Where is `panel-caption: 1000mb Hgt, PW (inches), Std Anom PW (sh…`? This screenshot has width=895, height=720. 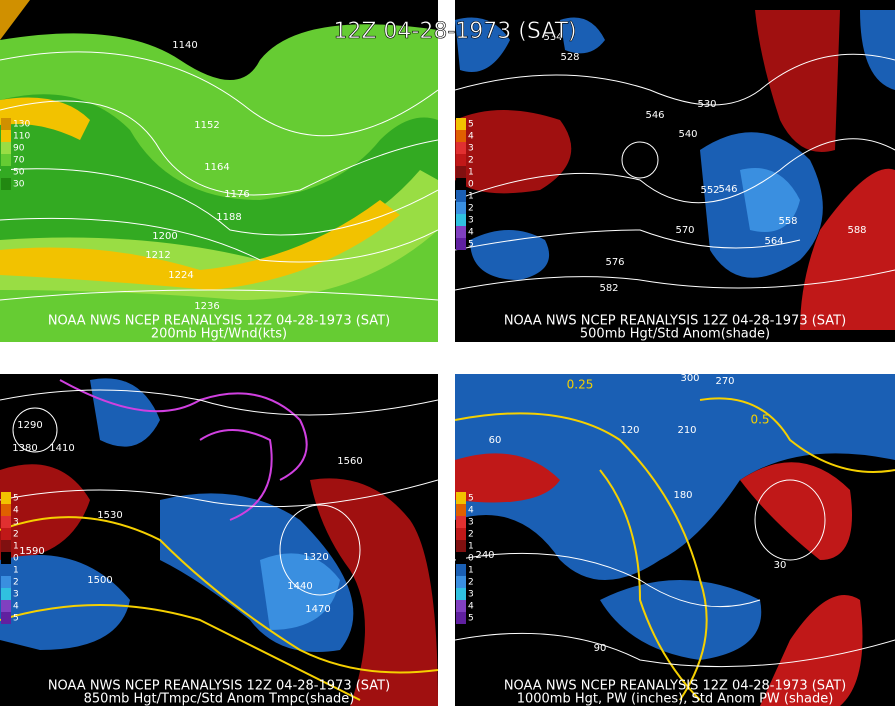
panel-caption: 1000mb Hgt, PW (inches), Std Anom PW (sh… is located at coordinates (675, 699).